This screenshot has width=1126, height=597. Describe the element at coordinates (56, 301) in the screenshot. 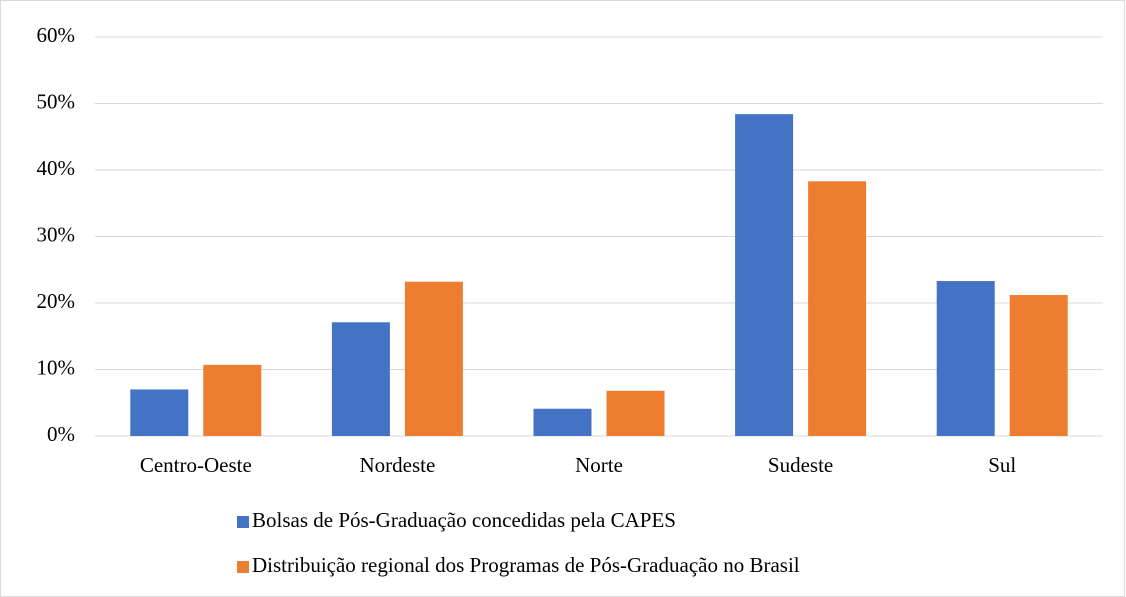

I see `y-tick-label: 20%` at that location.